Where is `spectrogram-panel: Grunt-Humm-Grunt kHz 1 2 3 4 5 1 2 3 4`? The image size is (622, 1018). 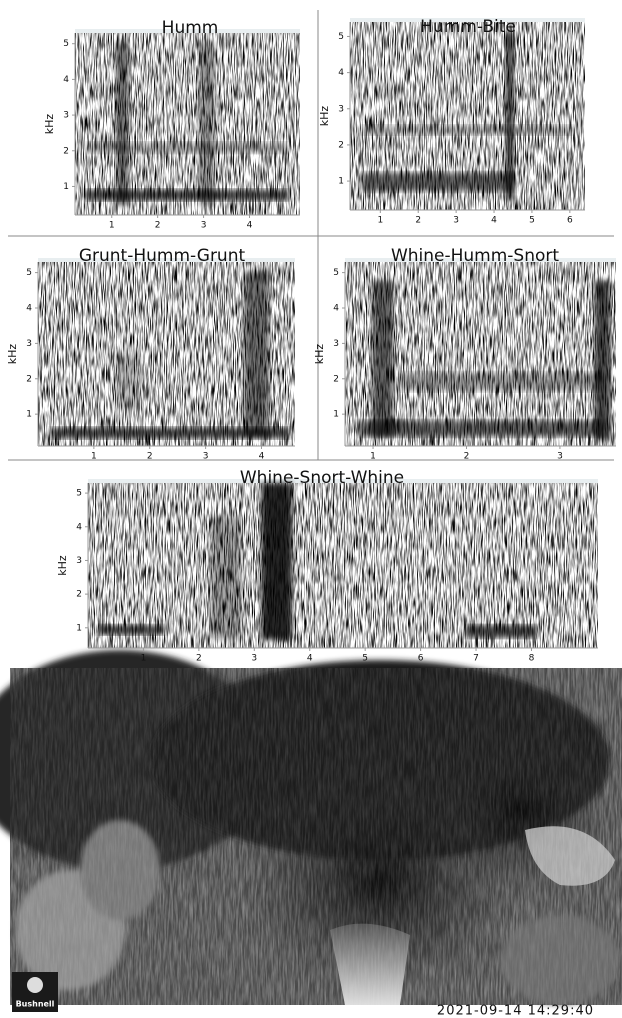
spectrogram-panel: Grunt-Humm-Grunt kHz 1 2 3 4 5 1 2 3 4 is located at coordinates (150, 354).